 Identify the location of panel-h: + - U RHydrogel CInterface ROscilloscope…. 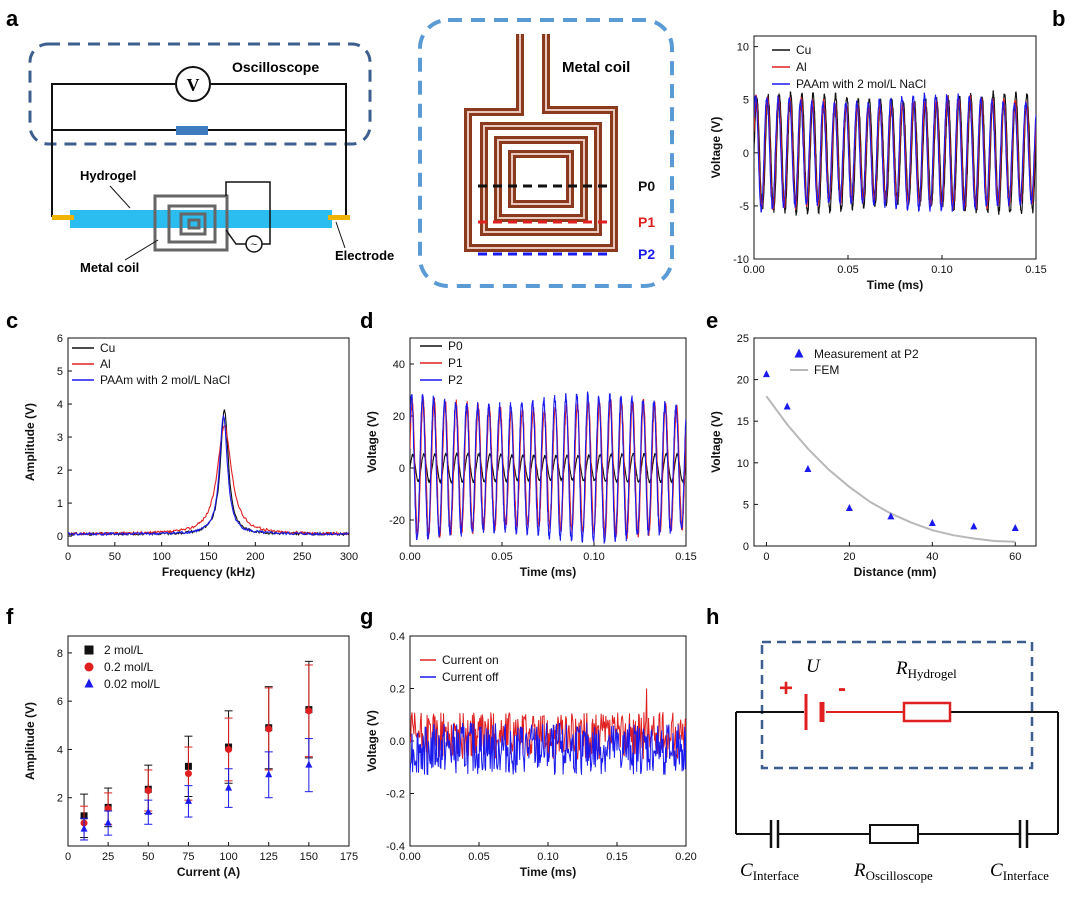
(897, 761).